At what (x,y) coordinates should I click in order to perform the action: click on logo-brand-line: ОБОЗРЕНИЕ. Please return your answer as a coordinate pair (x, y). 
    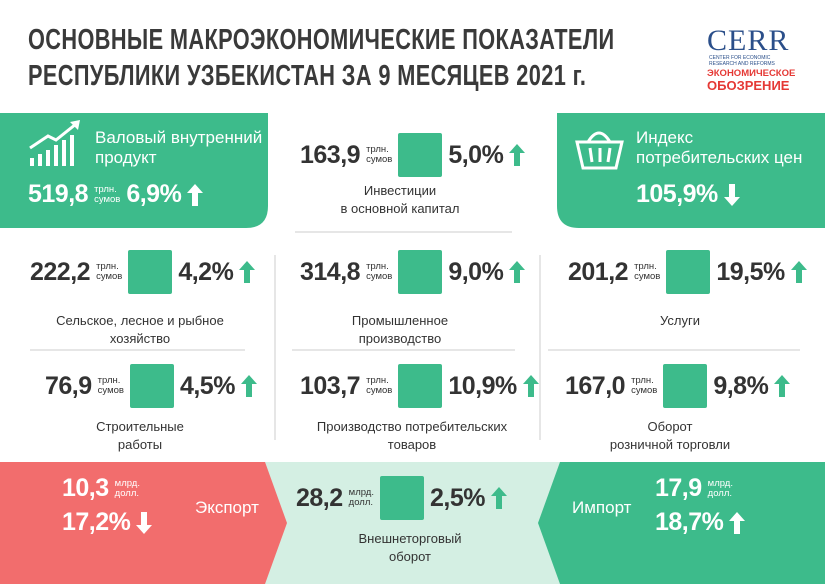
    Looking at the image, I should click on (748, 85).